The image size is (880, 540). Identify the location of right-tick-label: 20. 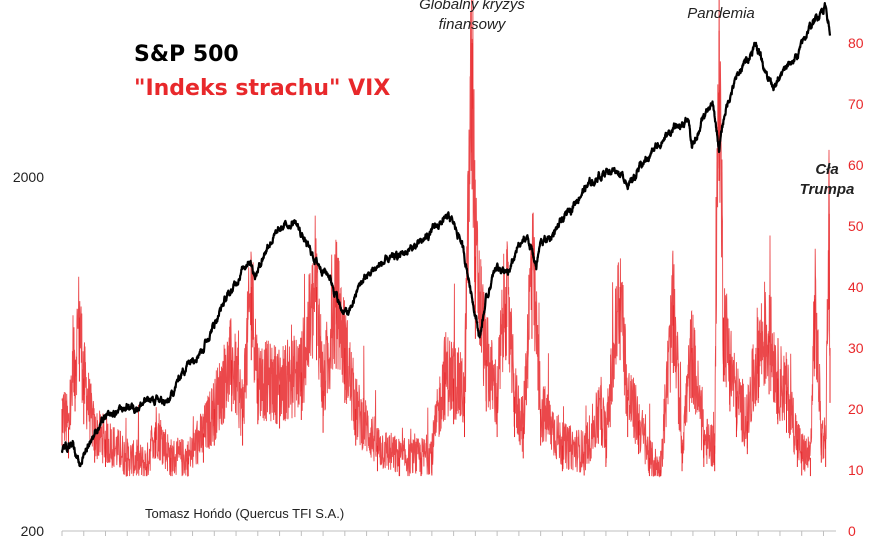
(856, 409).